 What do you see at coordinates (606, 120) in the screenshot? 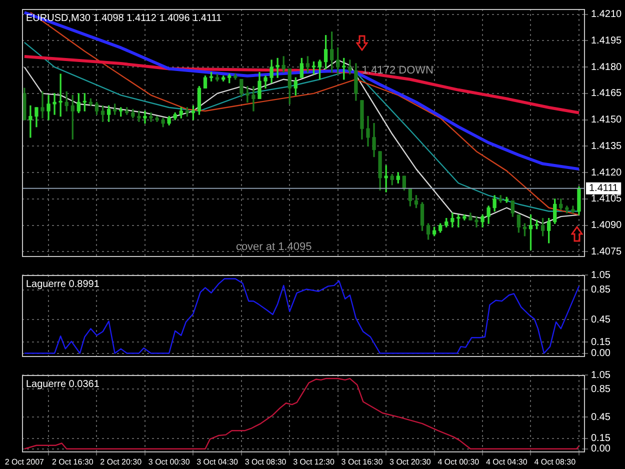
I see `y-tick-label: 1.4150` at bounding box center [606, 120].